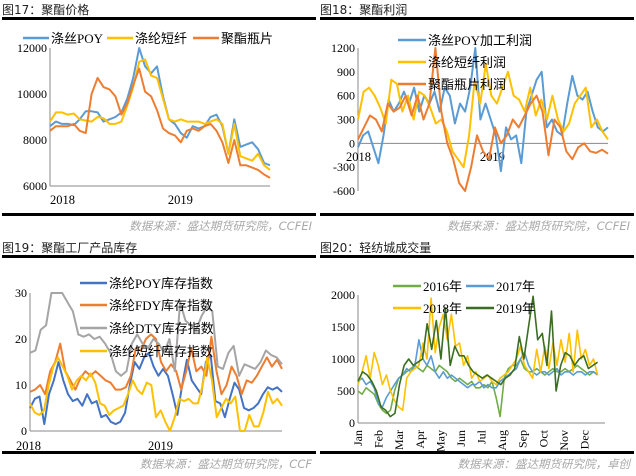  I want to click on legend-label: 2018年, so click(442, 308).